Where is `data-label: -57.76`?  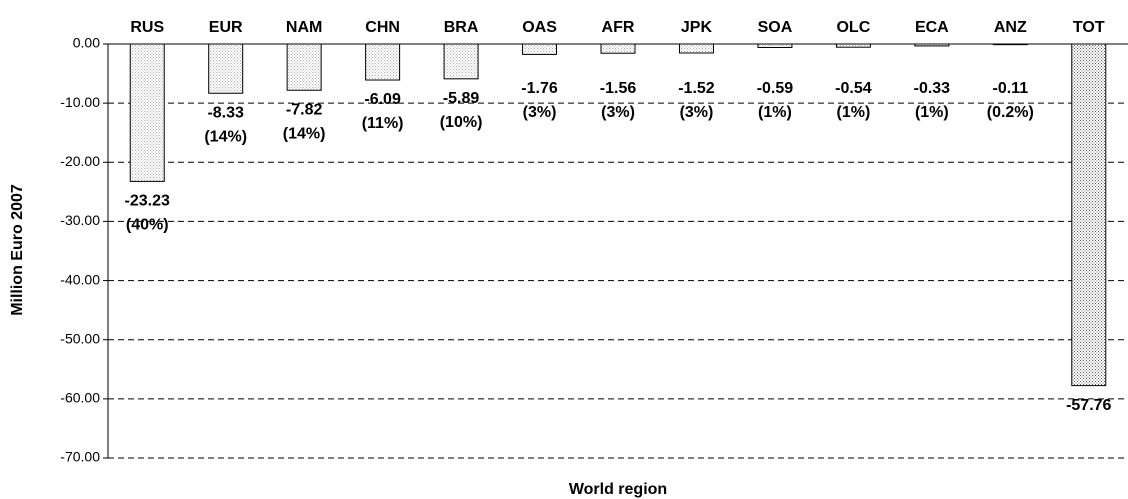
data-label: -57.76 is located at coordinates (1088, 405).